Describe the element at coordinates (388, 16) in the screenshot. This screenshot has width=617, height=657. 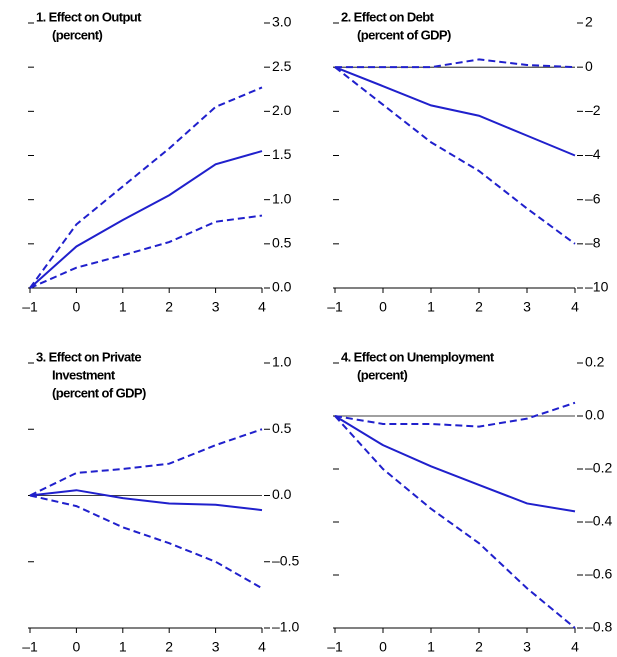
I see `chart-title: 2. Effect on Debt` at that location.